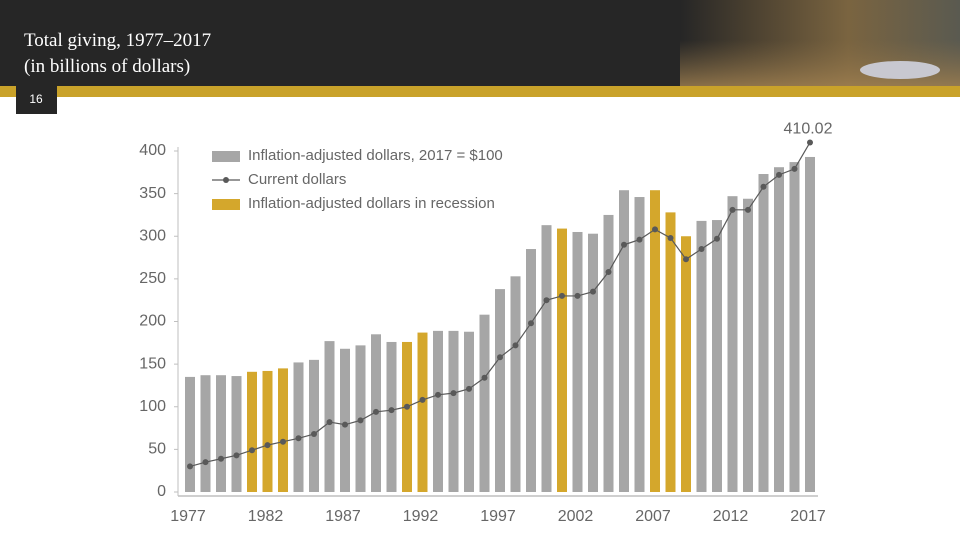 The height and width of the screenshot is (545, 960). Describe the element at coordinates (808, 516) in the screenshot. I see `x-tick-label: 2017` at that location.